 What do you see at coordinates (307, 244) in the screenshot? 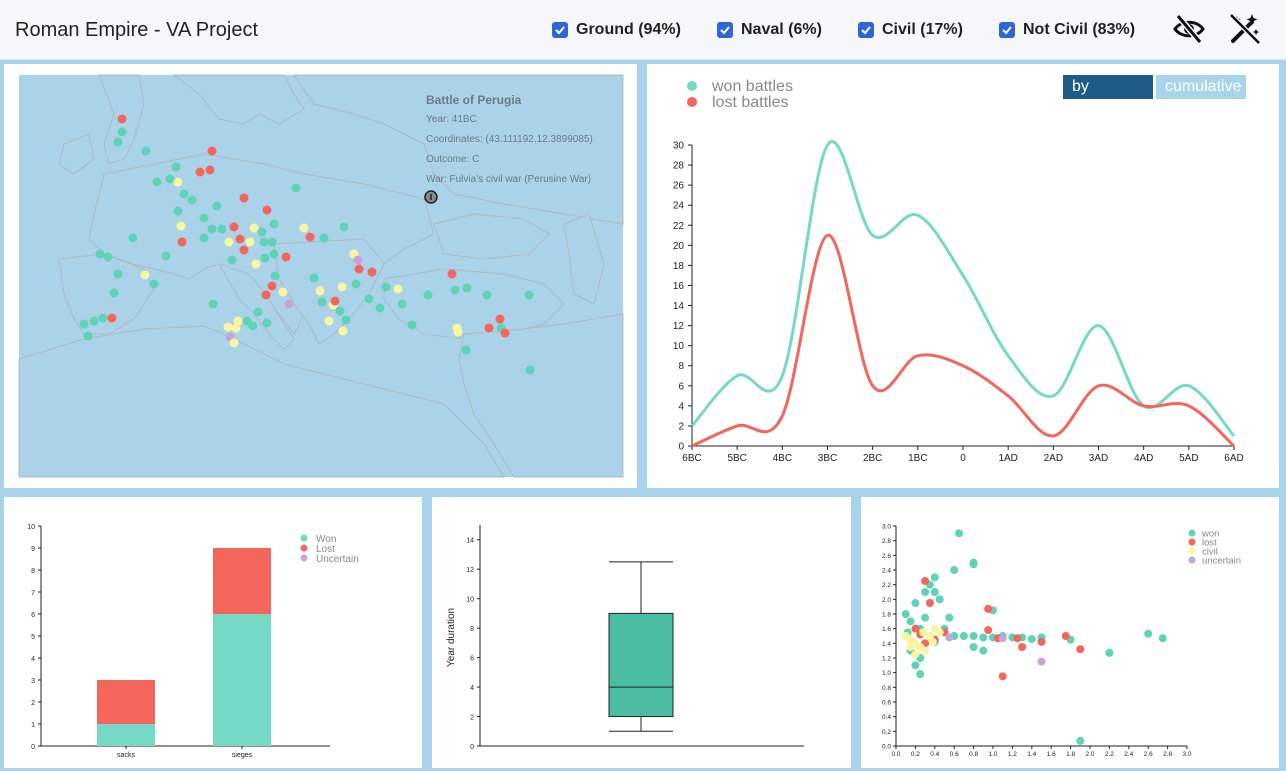
I see `battle-markers` at bounding box center [307, 244].